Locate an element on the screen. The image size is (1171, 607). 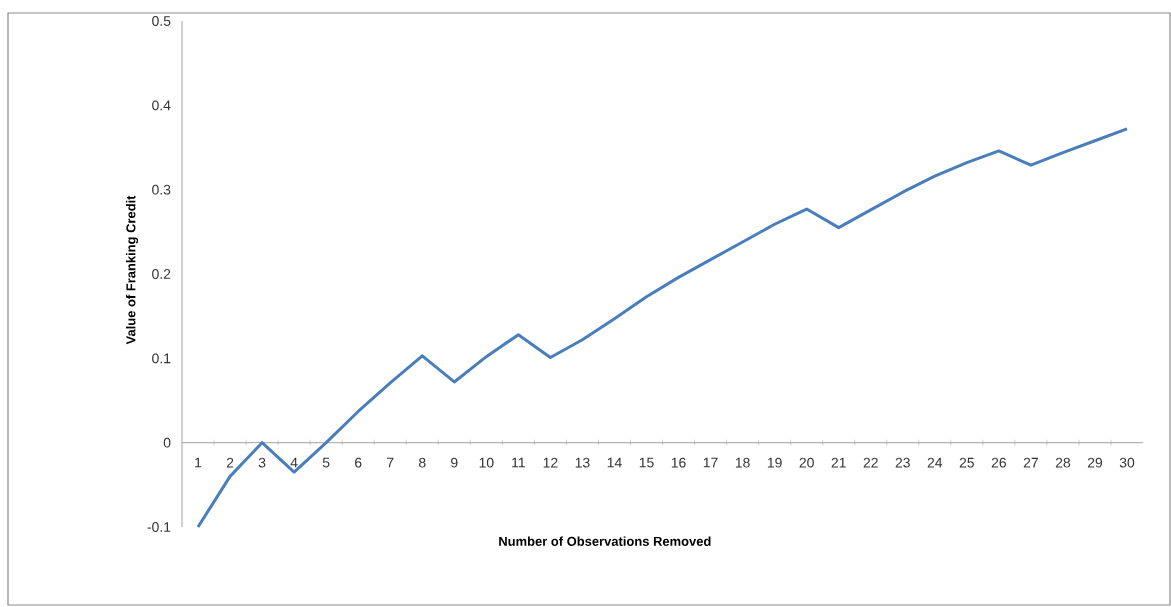
x-tick-label: 11 is located at coordinates (518, 462).